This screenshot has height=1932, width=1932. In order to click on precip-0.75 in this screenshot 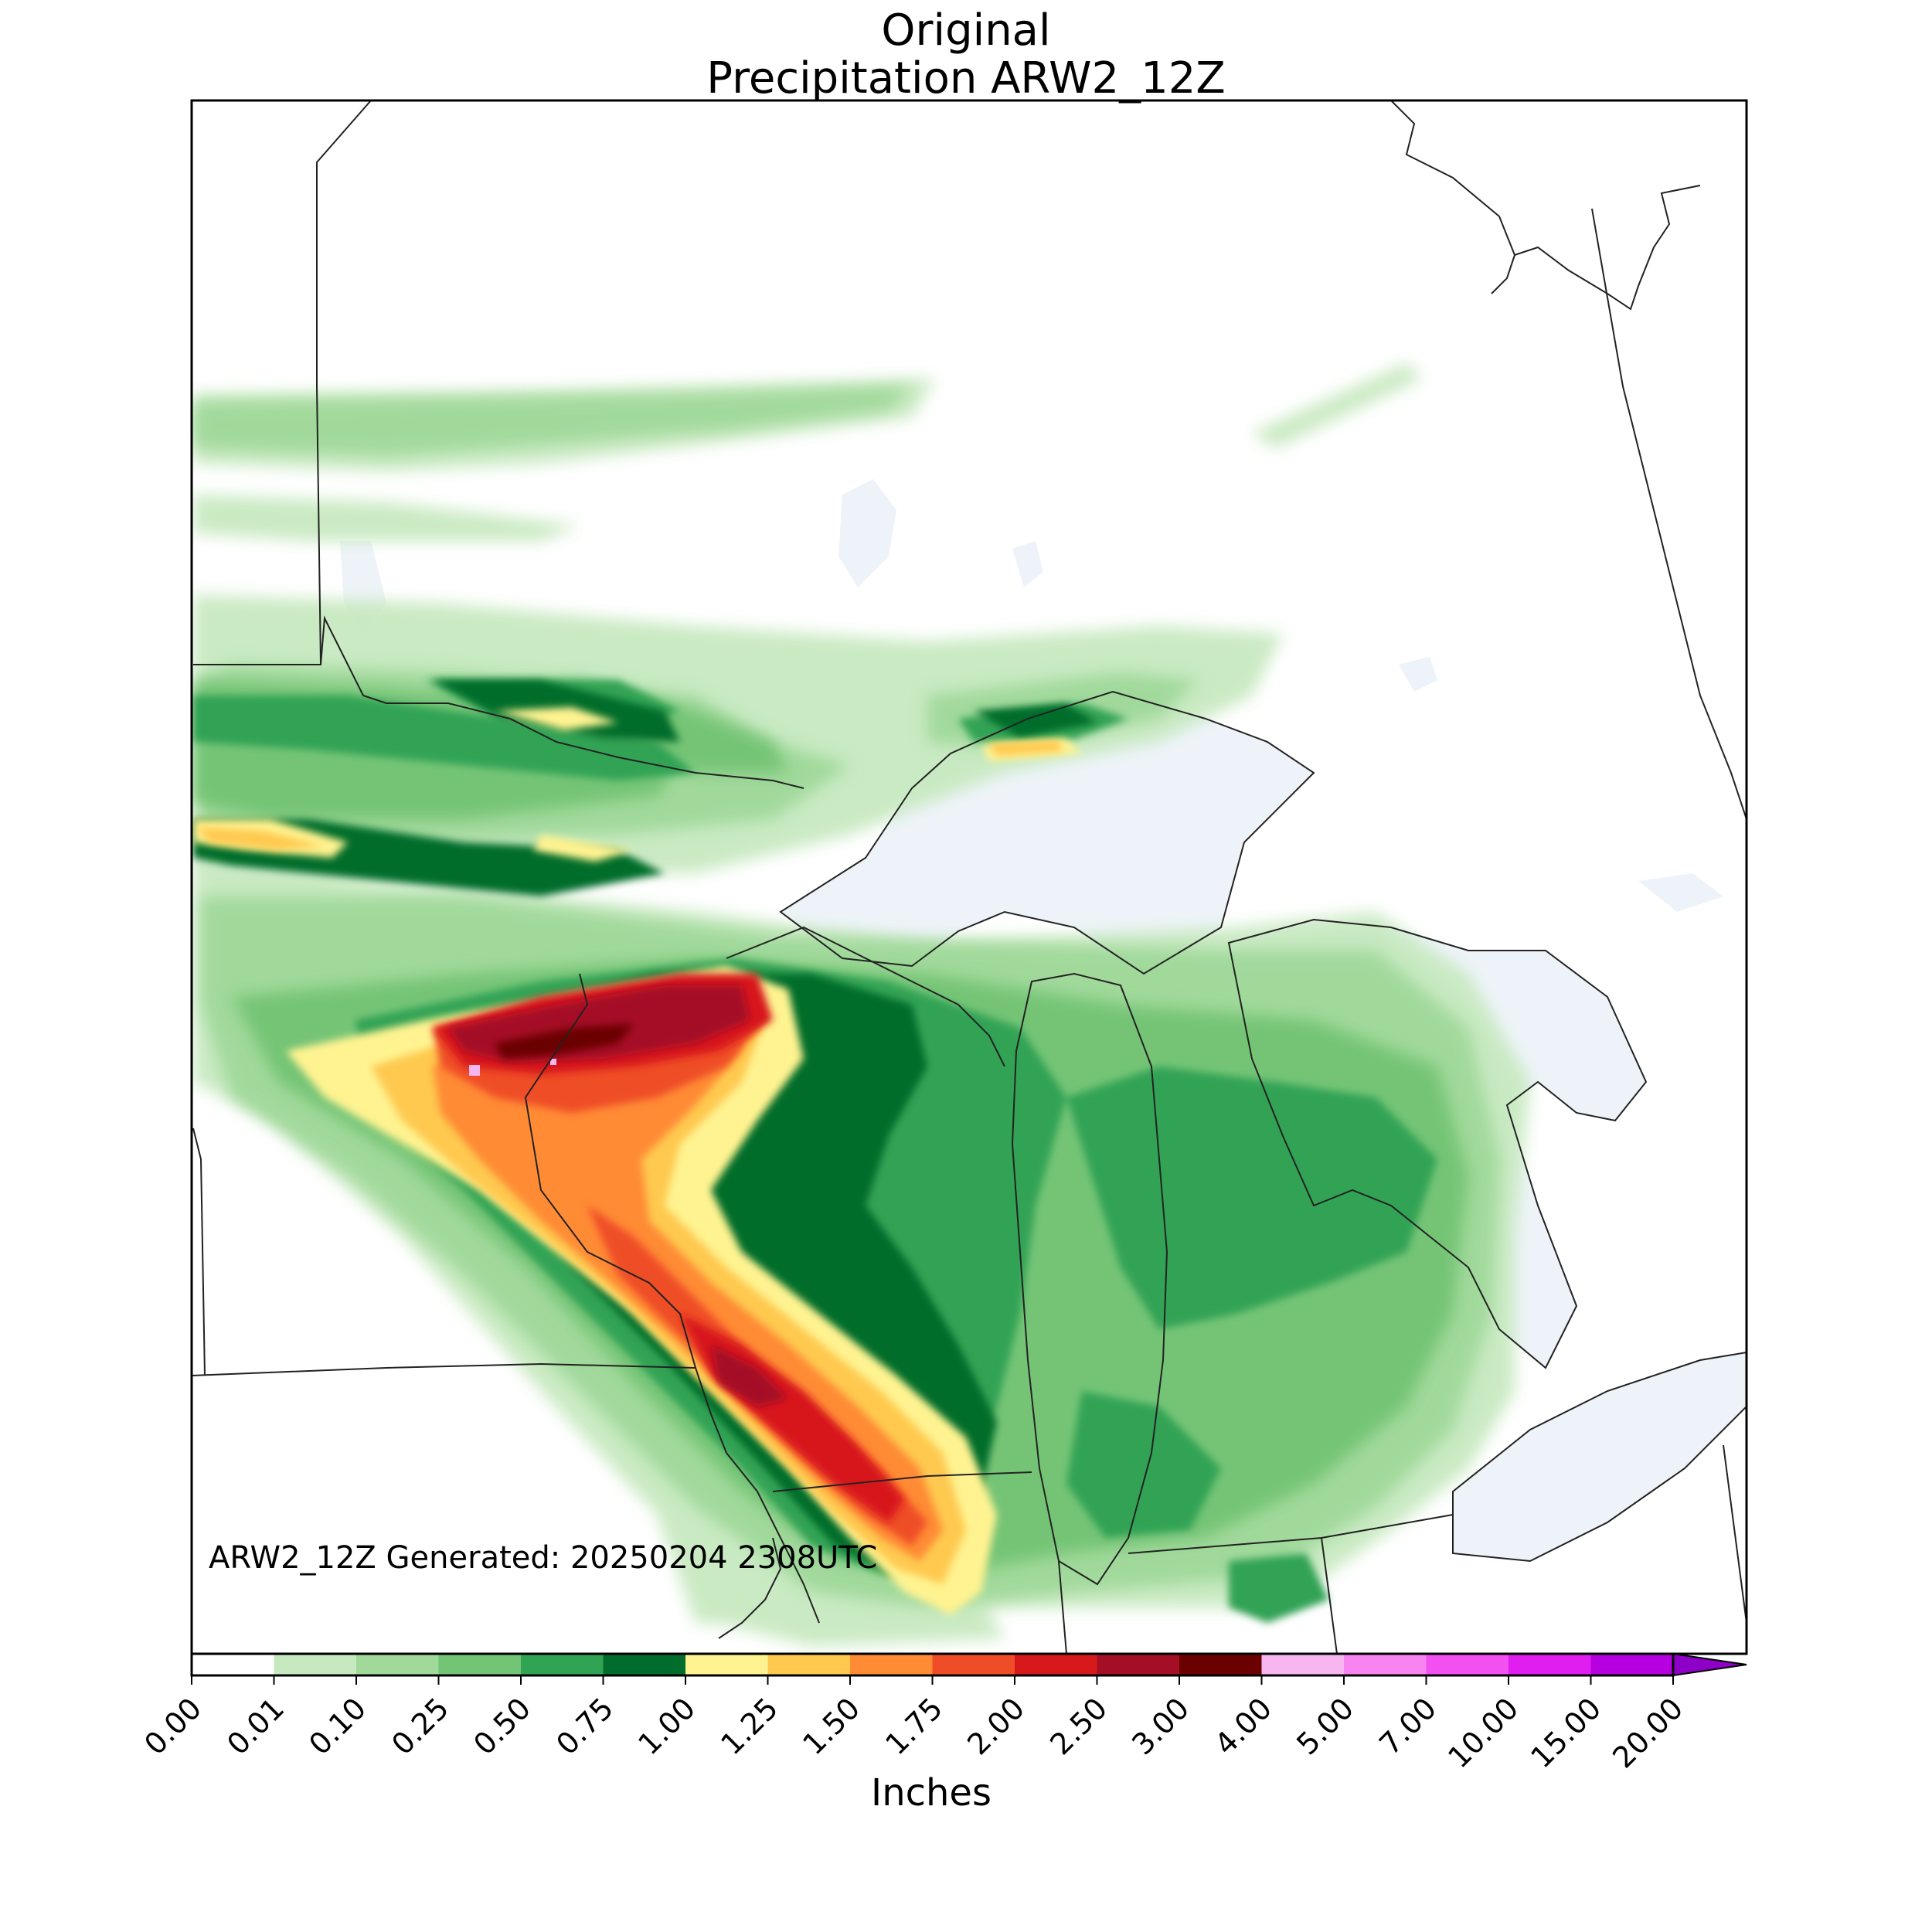, I will do `click(1035, 720)`.